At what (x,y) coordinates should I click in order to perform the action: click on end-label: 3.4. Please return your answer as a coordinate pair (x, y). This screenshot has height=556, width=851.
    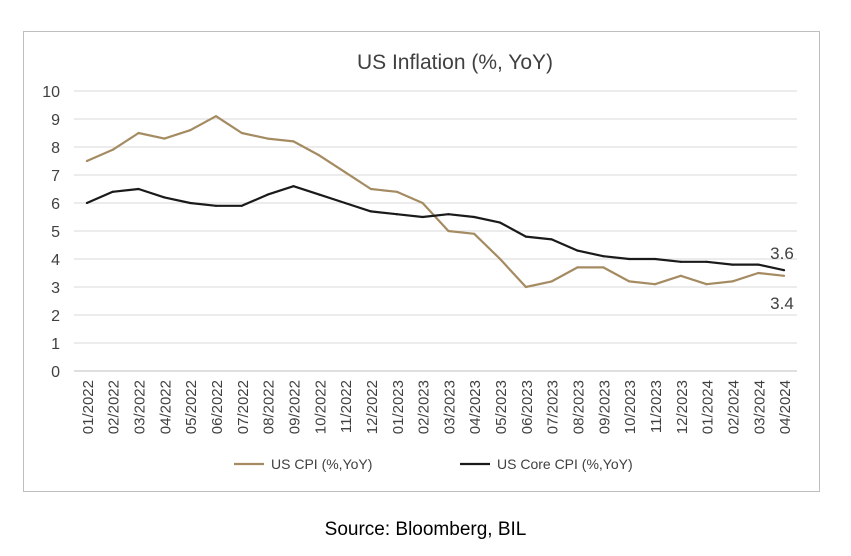
    Looking at the image, I should click on (782, 303).